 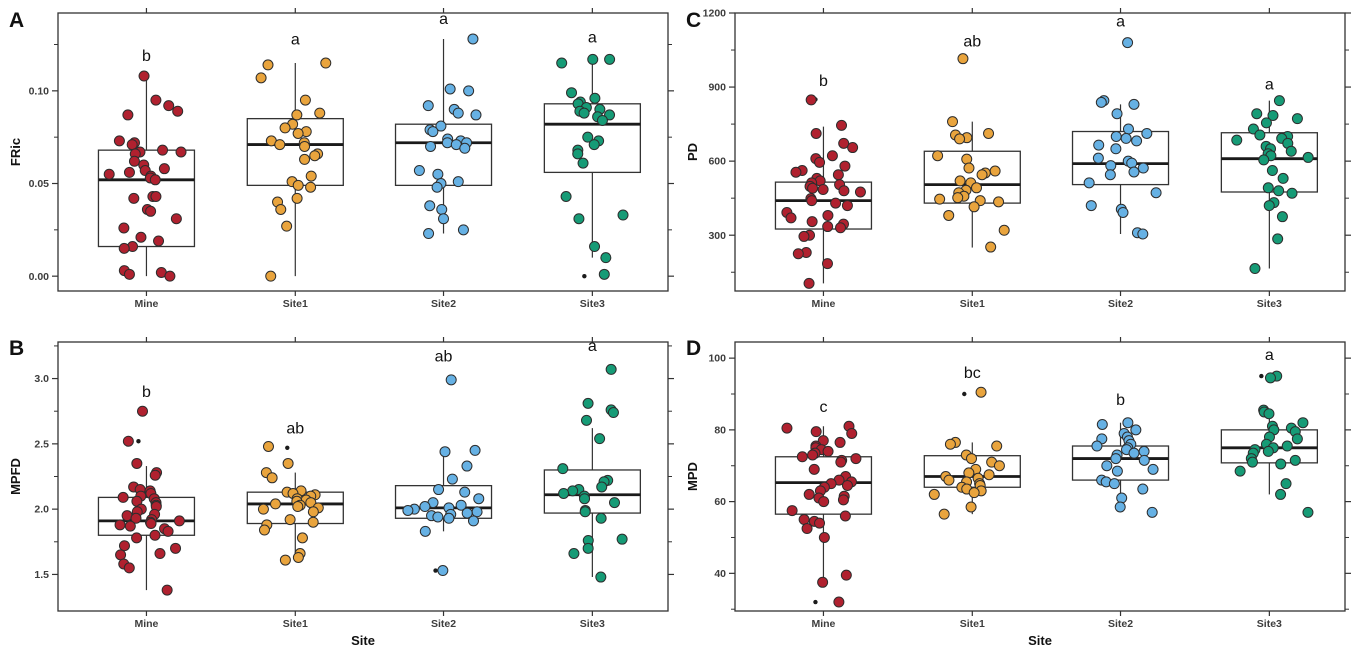 I want to click on y-tick-label: 100, so click(x=717, y=359).